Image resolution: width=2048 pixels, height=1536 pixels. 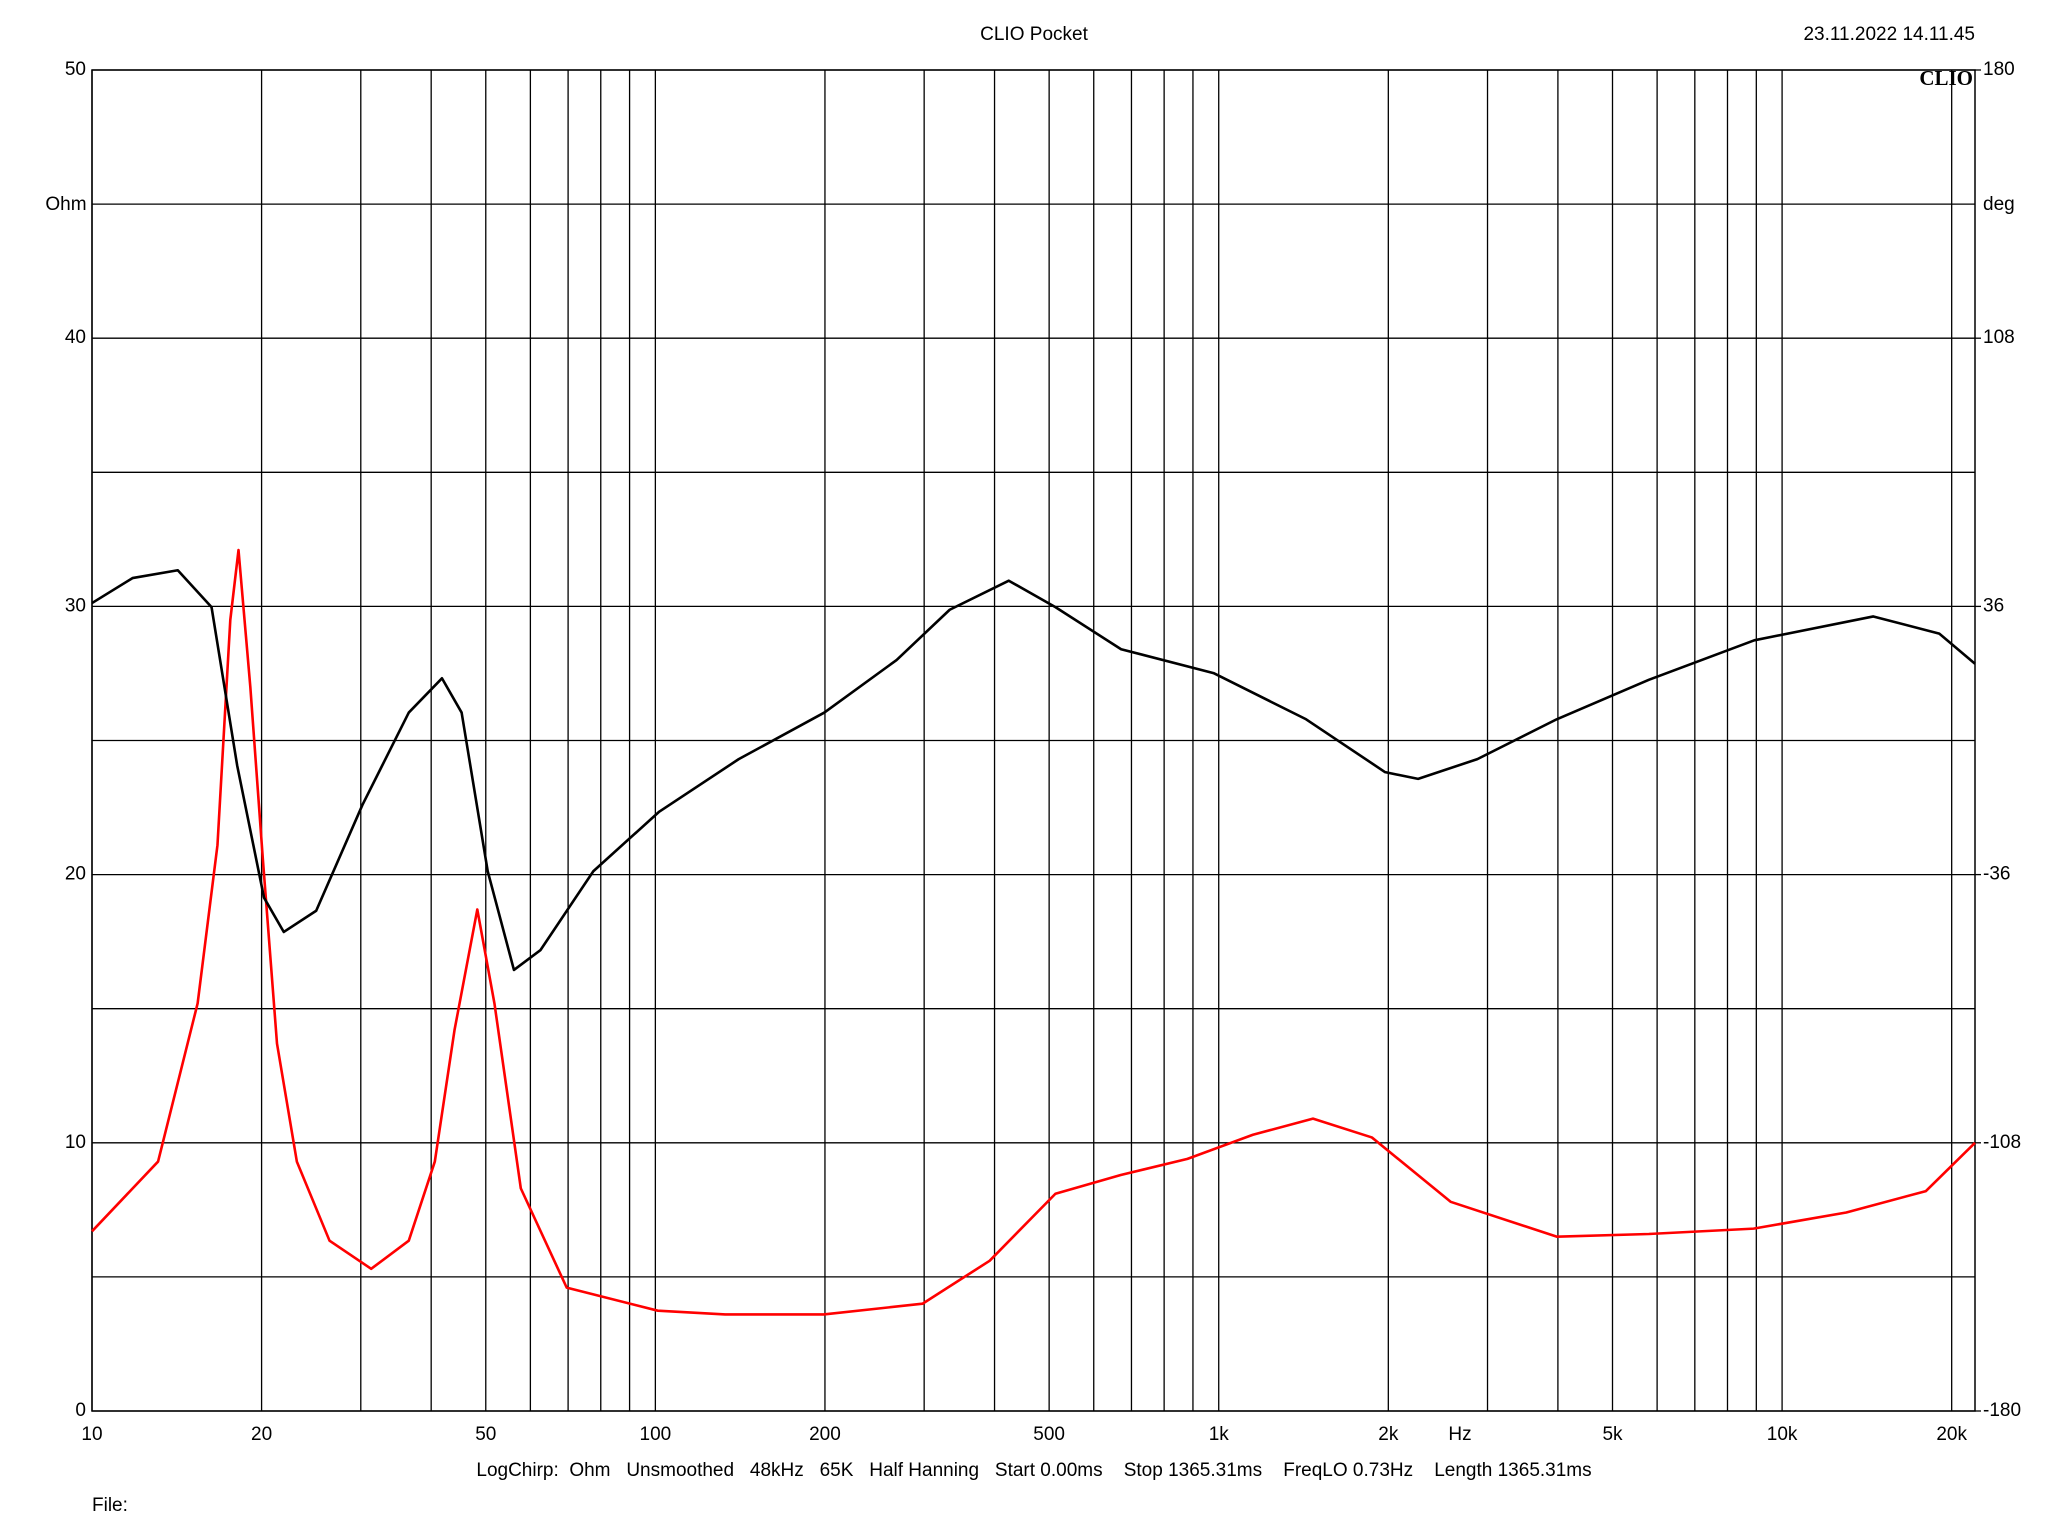 What do you see at coordinates (1996, 874) in the screenshot?
I see `y2-tick-label: -36` at bounding box center [1996, 874].